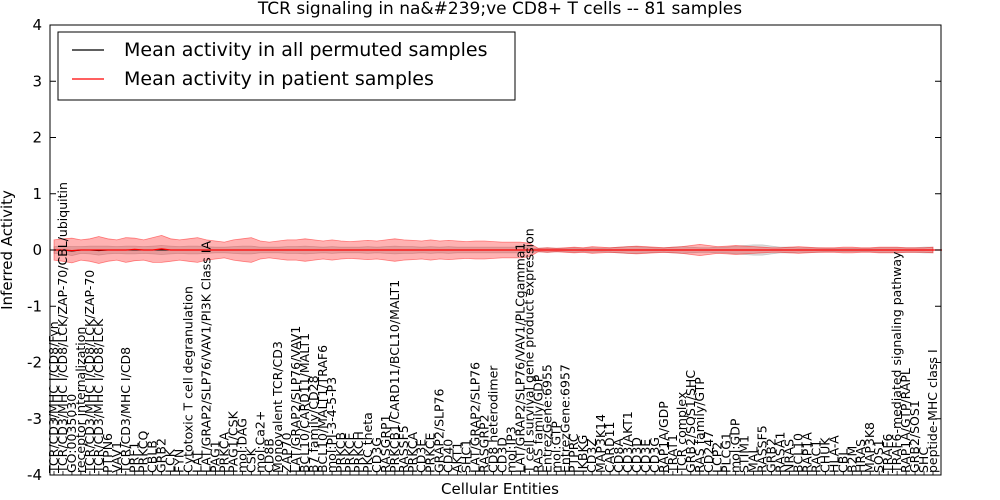 This screenshot has height=500, width=1000. What do you see at coordinates (241, 445) in the screenshot?
I see `entity-label: mol:DAG` at bounding box center [241, 445].